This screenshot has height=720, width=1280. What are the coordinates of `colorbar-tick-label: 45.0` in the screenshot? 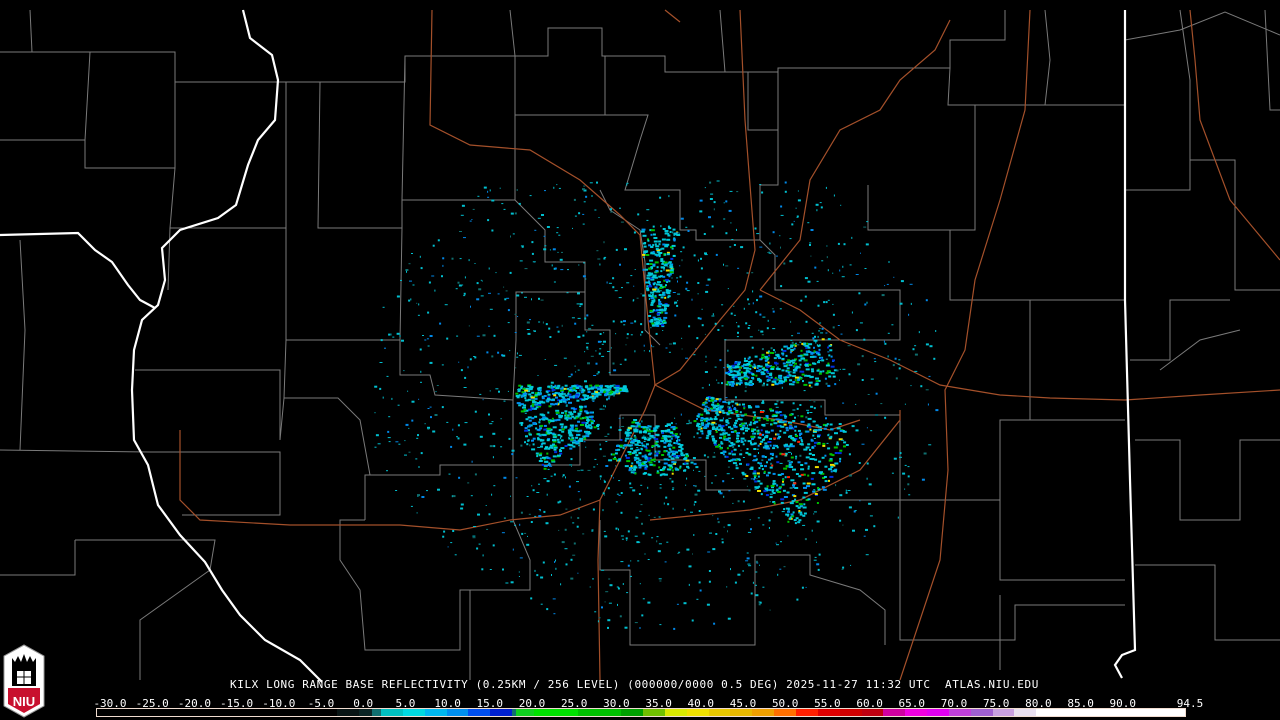 It's located at (743, 703).